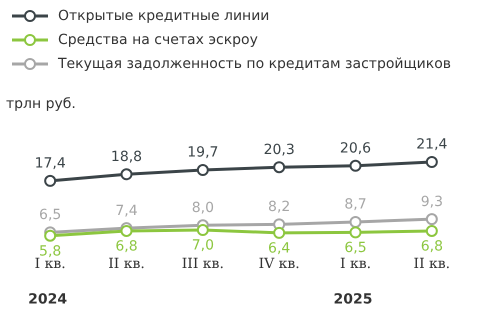  I want to click on data-label: 21,4, so click(432, 144).